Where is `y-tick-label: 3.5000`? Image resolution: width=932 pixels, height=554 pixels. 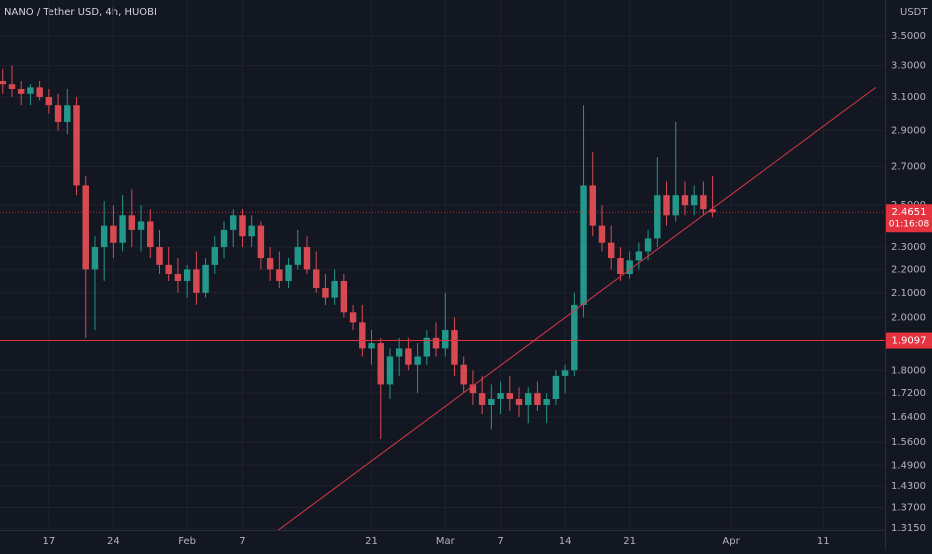 y-tick-label: 3.5000 is located at coordinates (908, 36).